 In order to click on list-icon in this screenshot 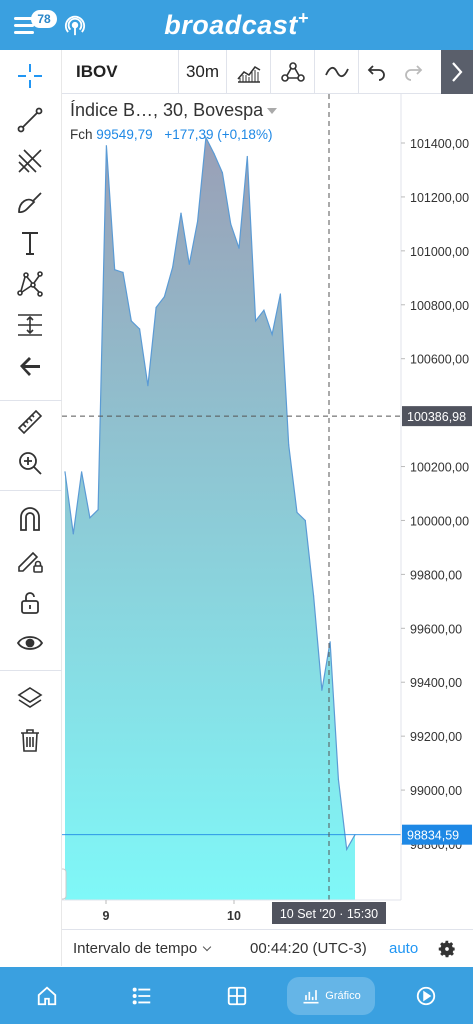, I will do `click(141, 995)`.